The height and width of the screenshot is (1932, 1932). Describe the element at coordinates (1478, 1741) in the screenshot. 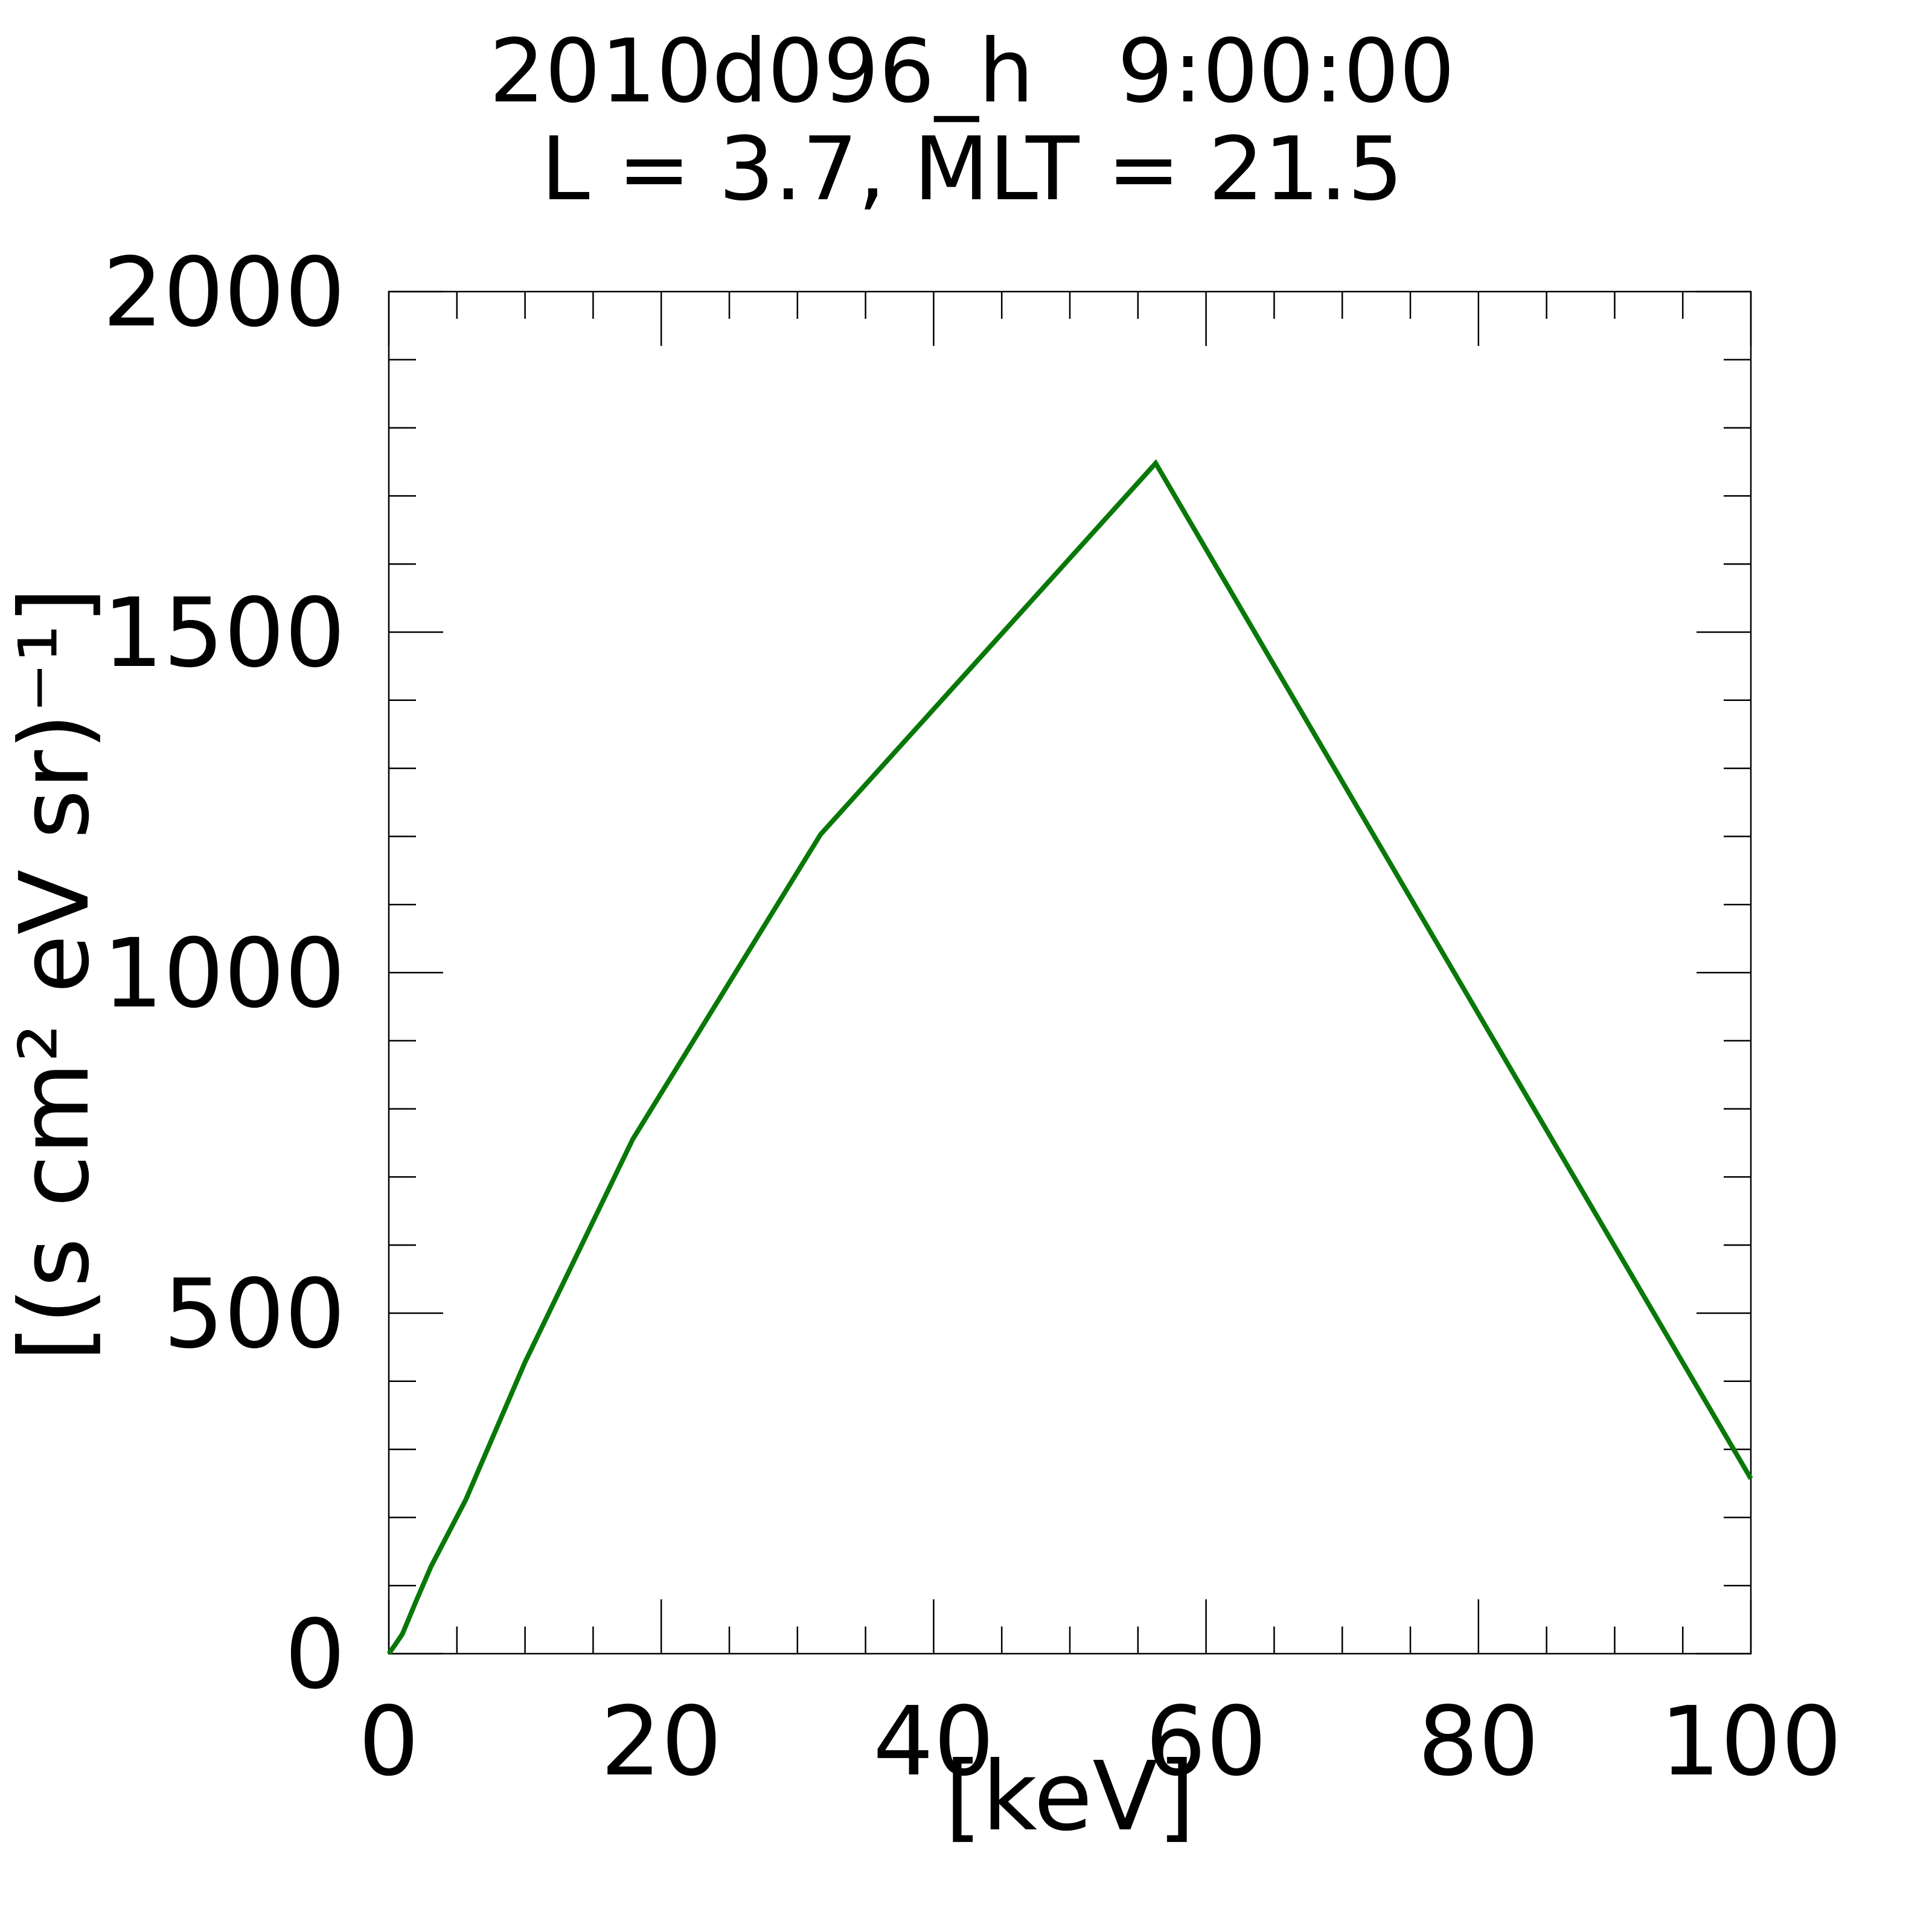

I see `x-tick-label: 80` at that location.